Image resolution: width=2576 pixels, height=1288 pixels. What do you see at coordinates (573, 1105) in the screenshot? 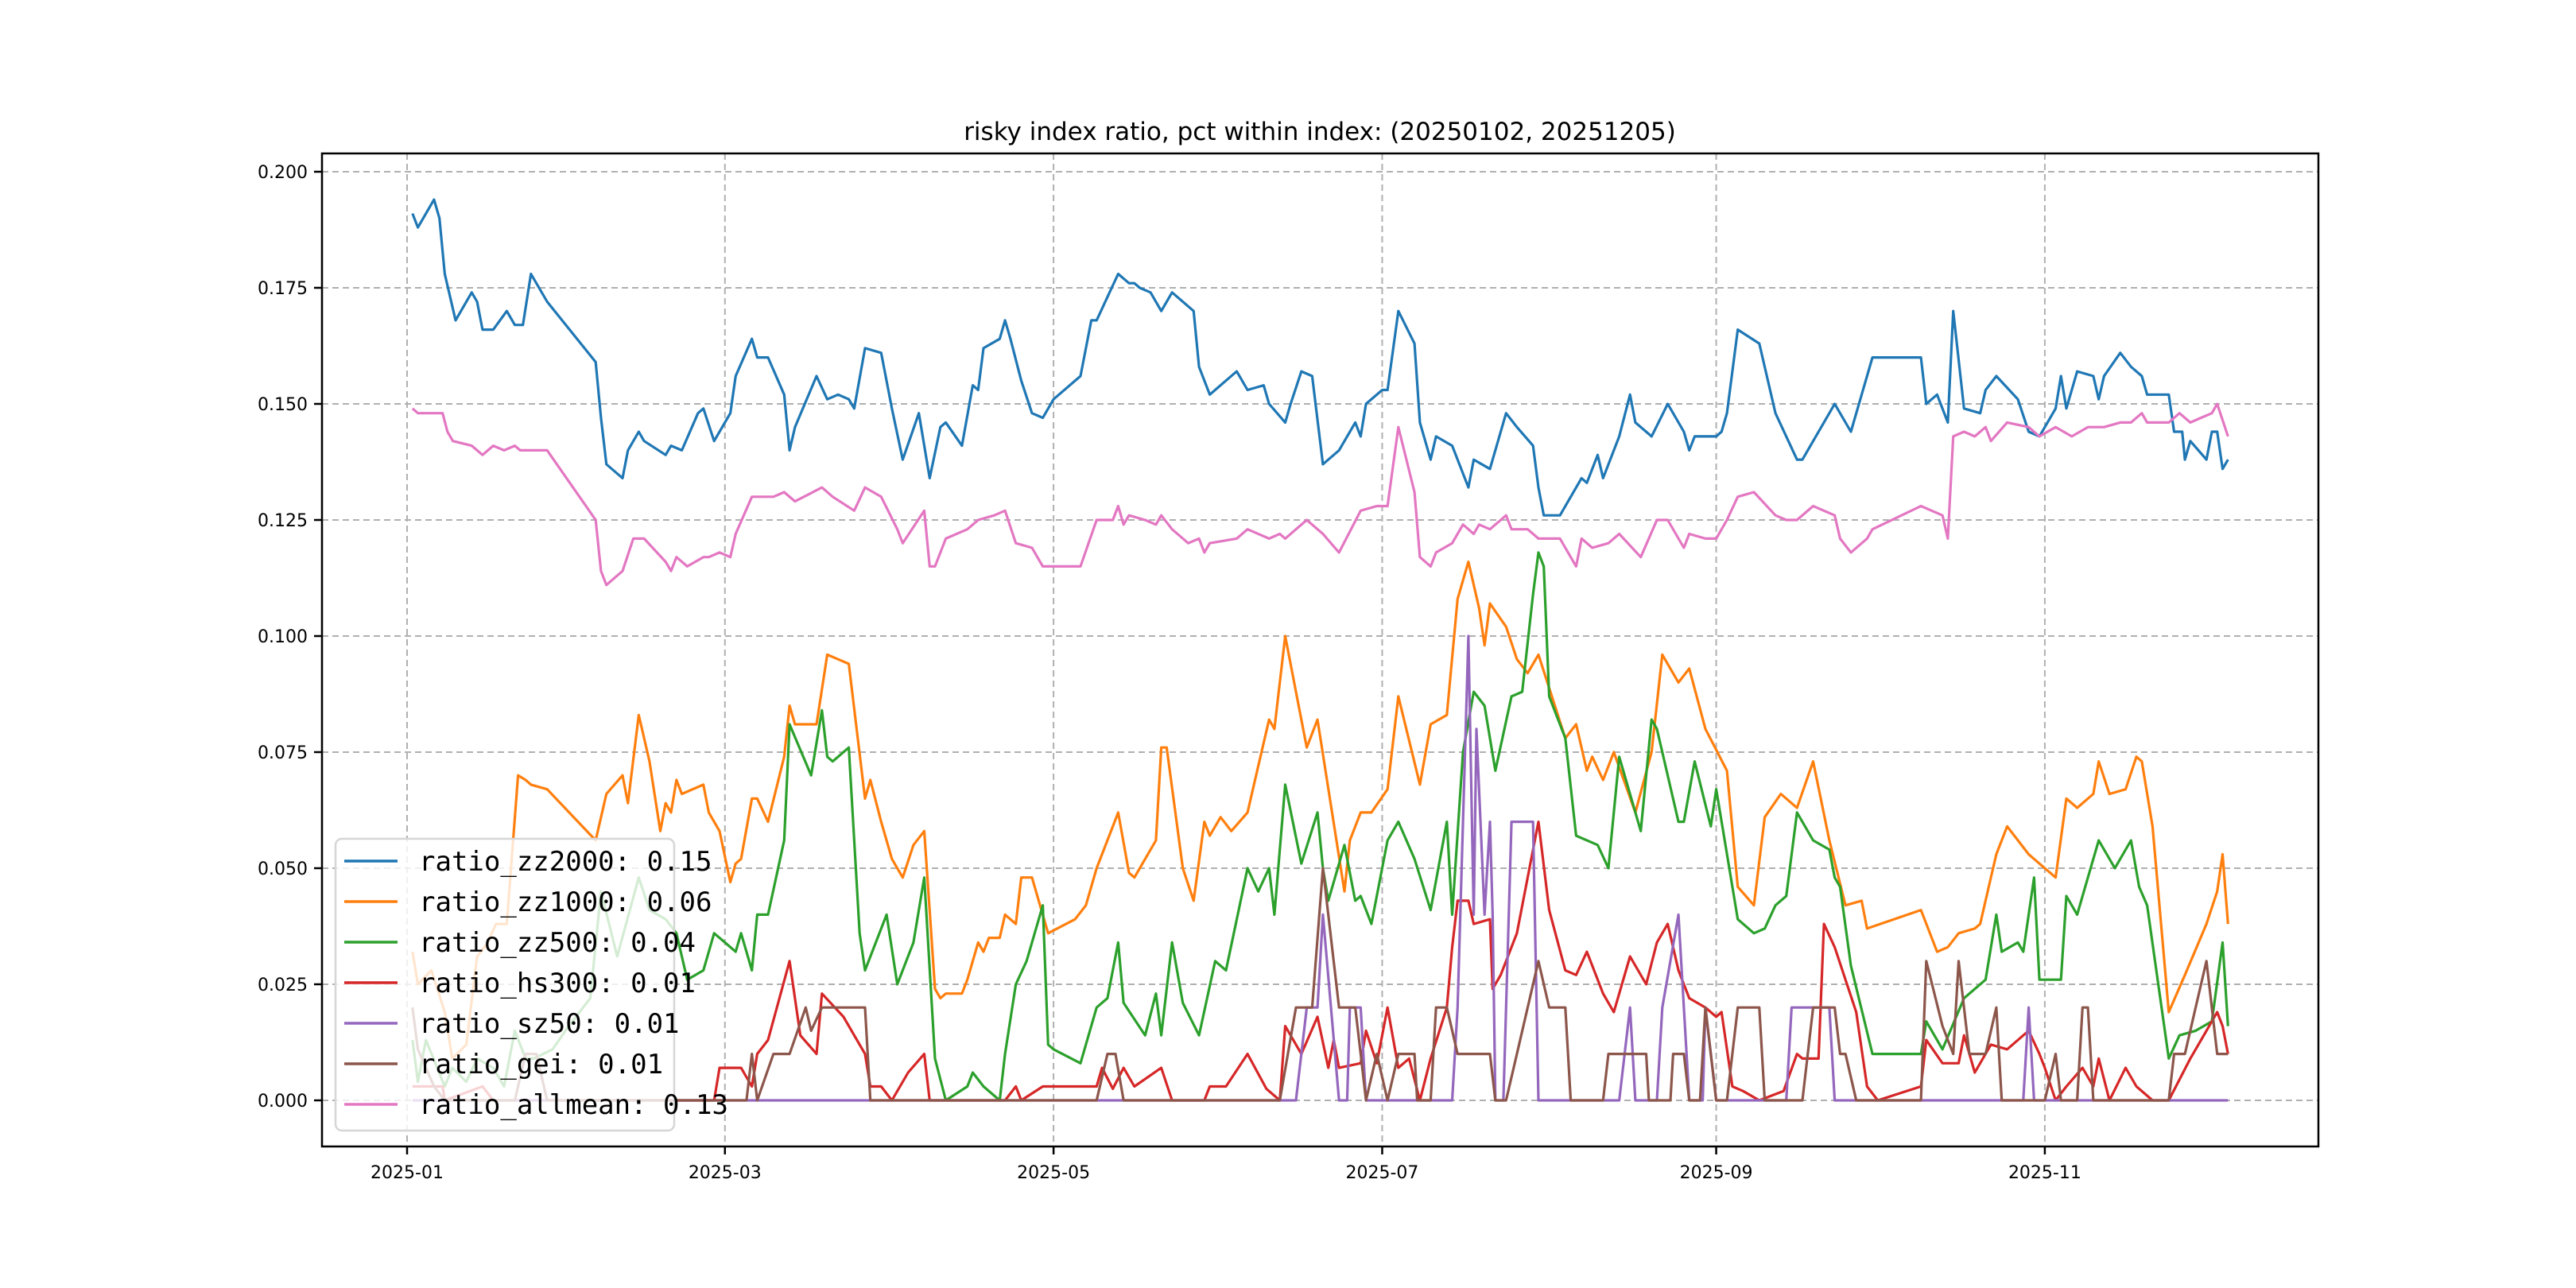
I see `legend-label: ratio_allmean: 0.13` at bounding box center [573, 1105].